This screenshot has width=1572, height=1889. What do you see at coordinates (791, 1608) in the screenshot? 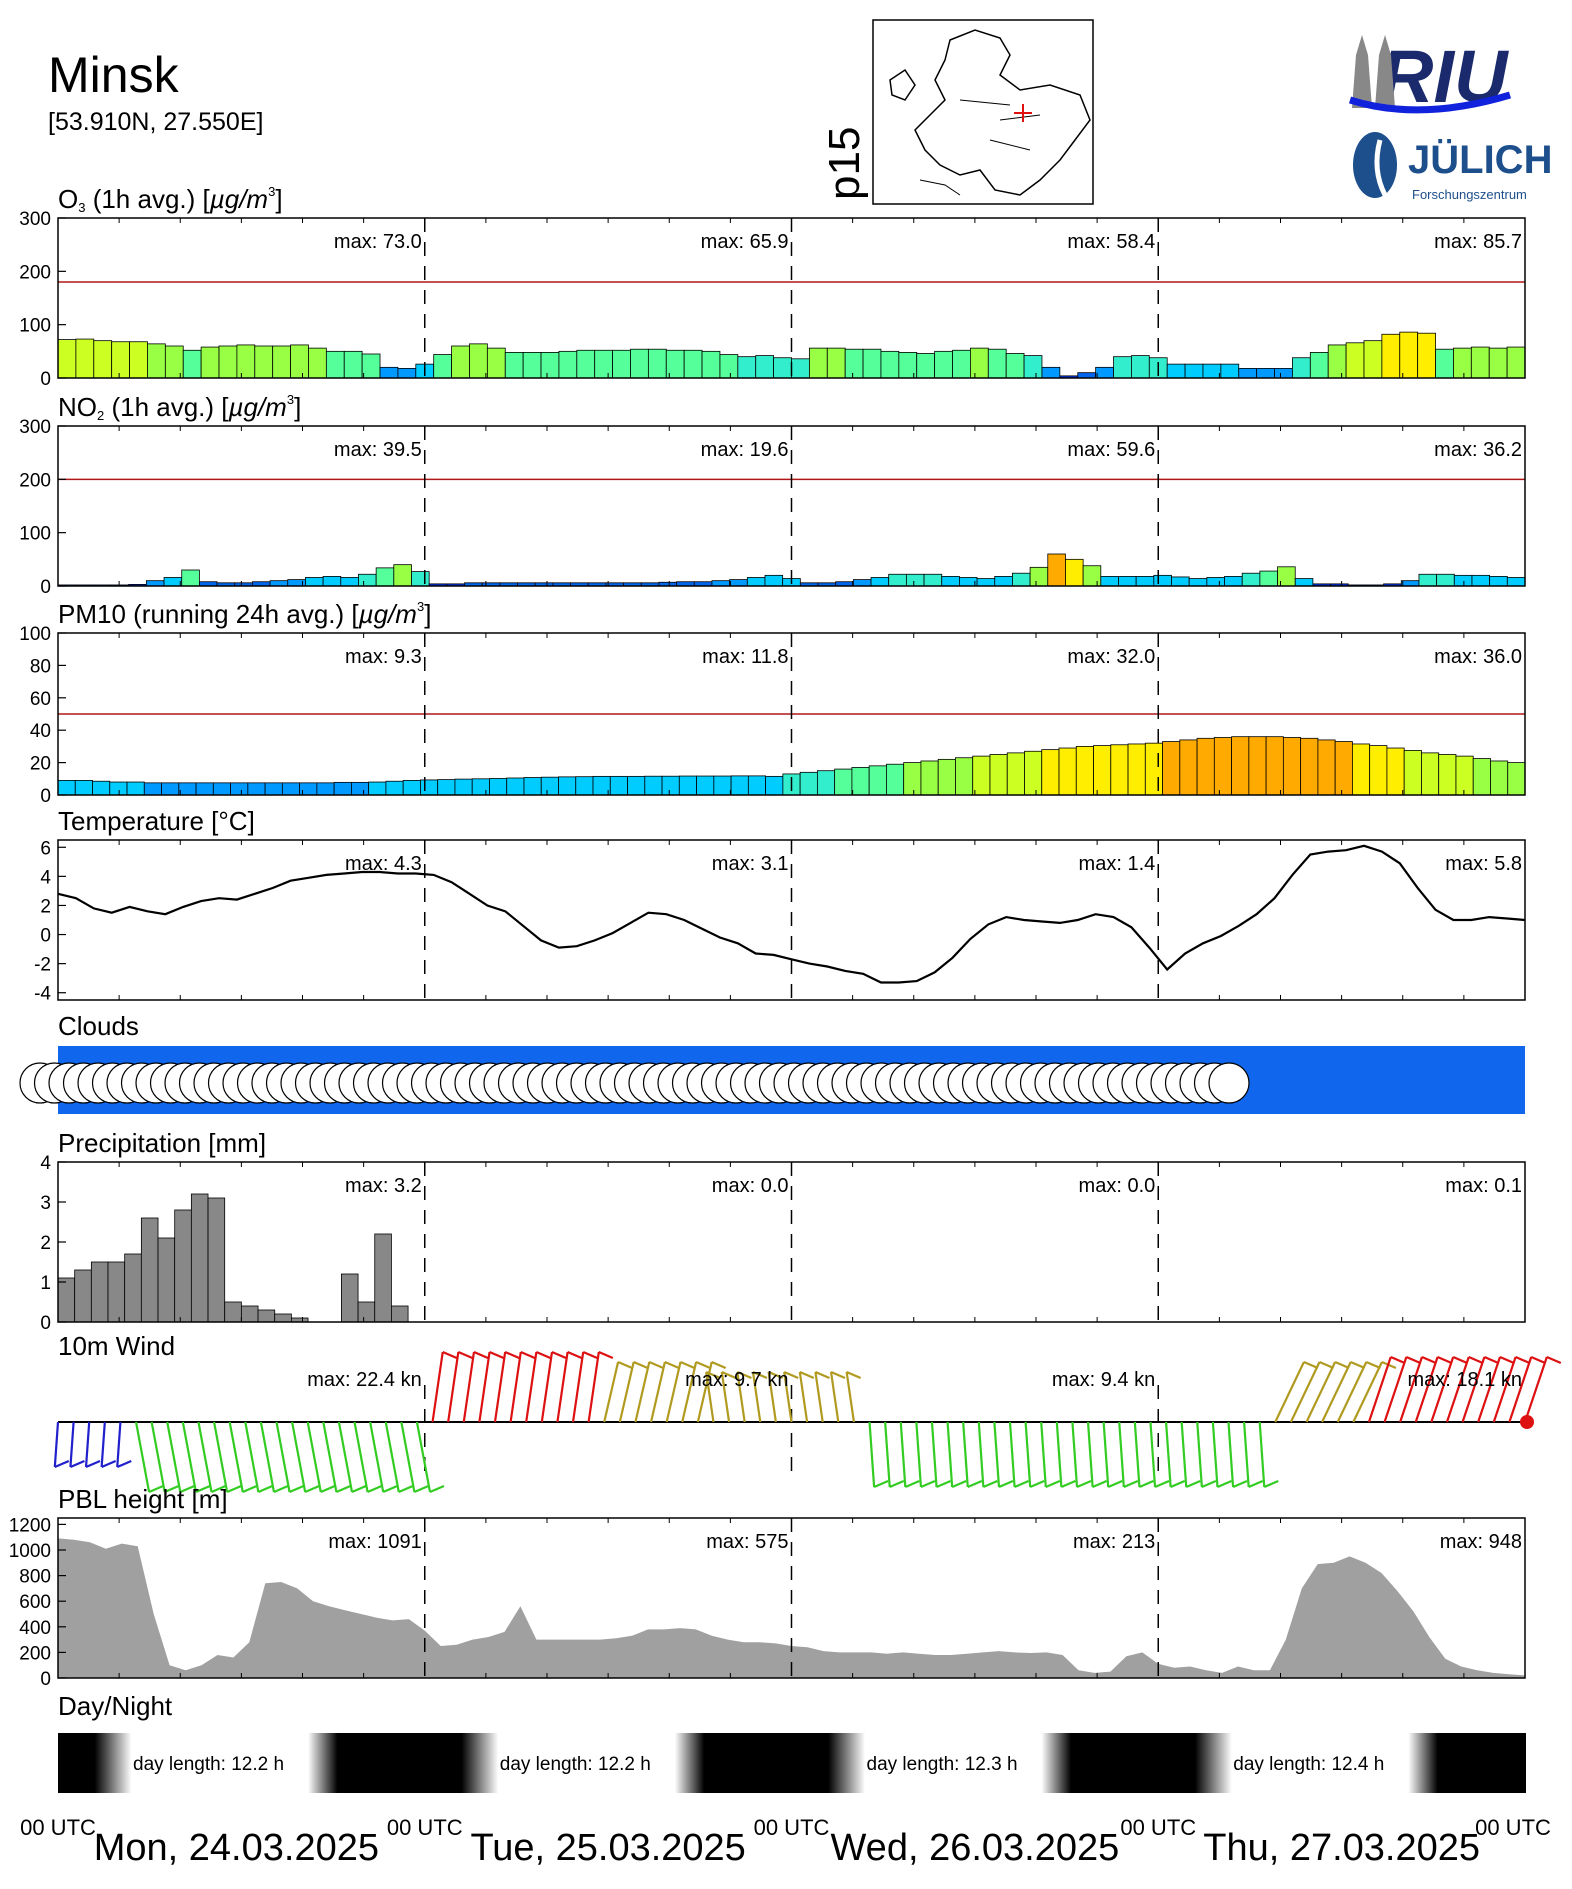
I see `pbl-area` at bounding box center [791, 1608].